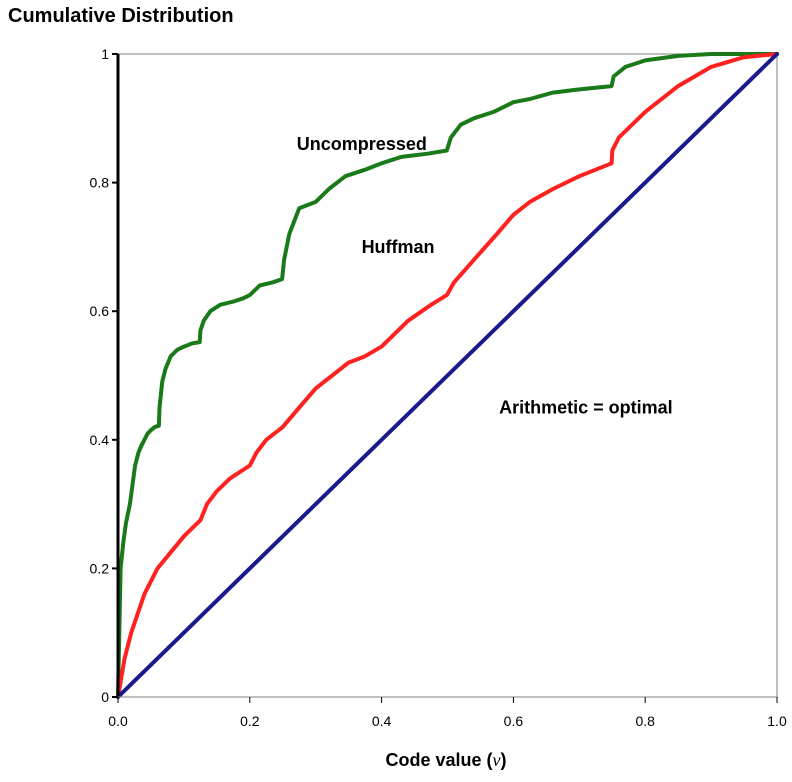  Describe the element at coordinates (586, 408) in the screenshot. I see `annotation-3: Arithmetic = optimal` at that location.